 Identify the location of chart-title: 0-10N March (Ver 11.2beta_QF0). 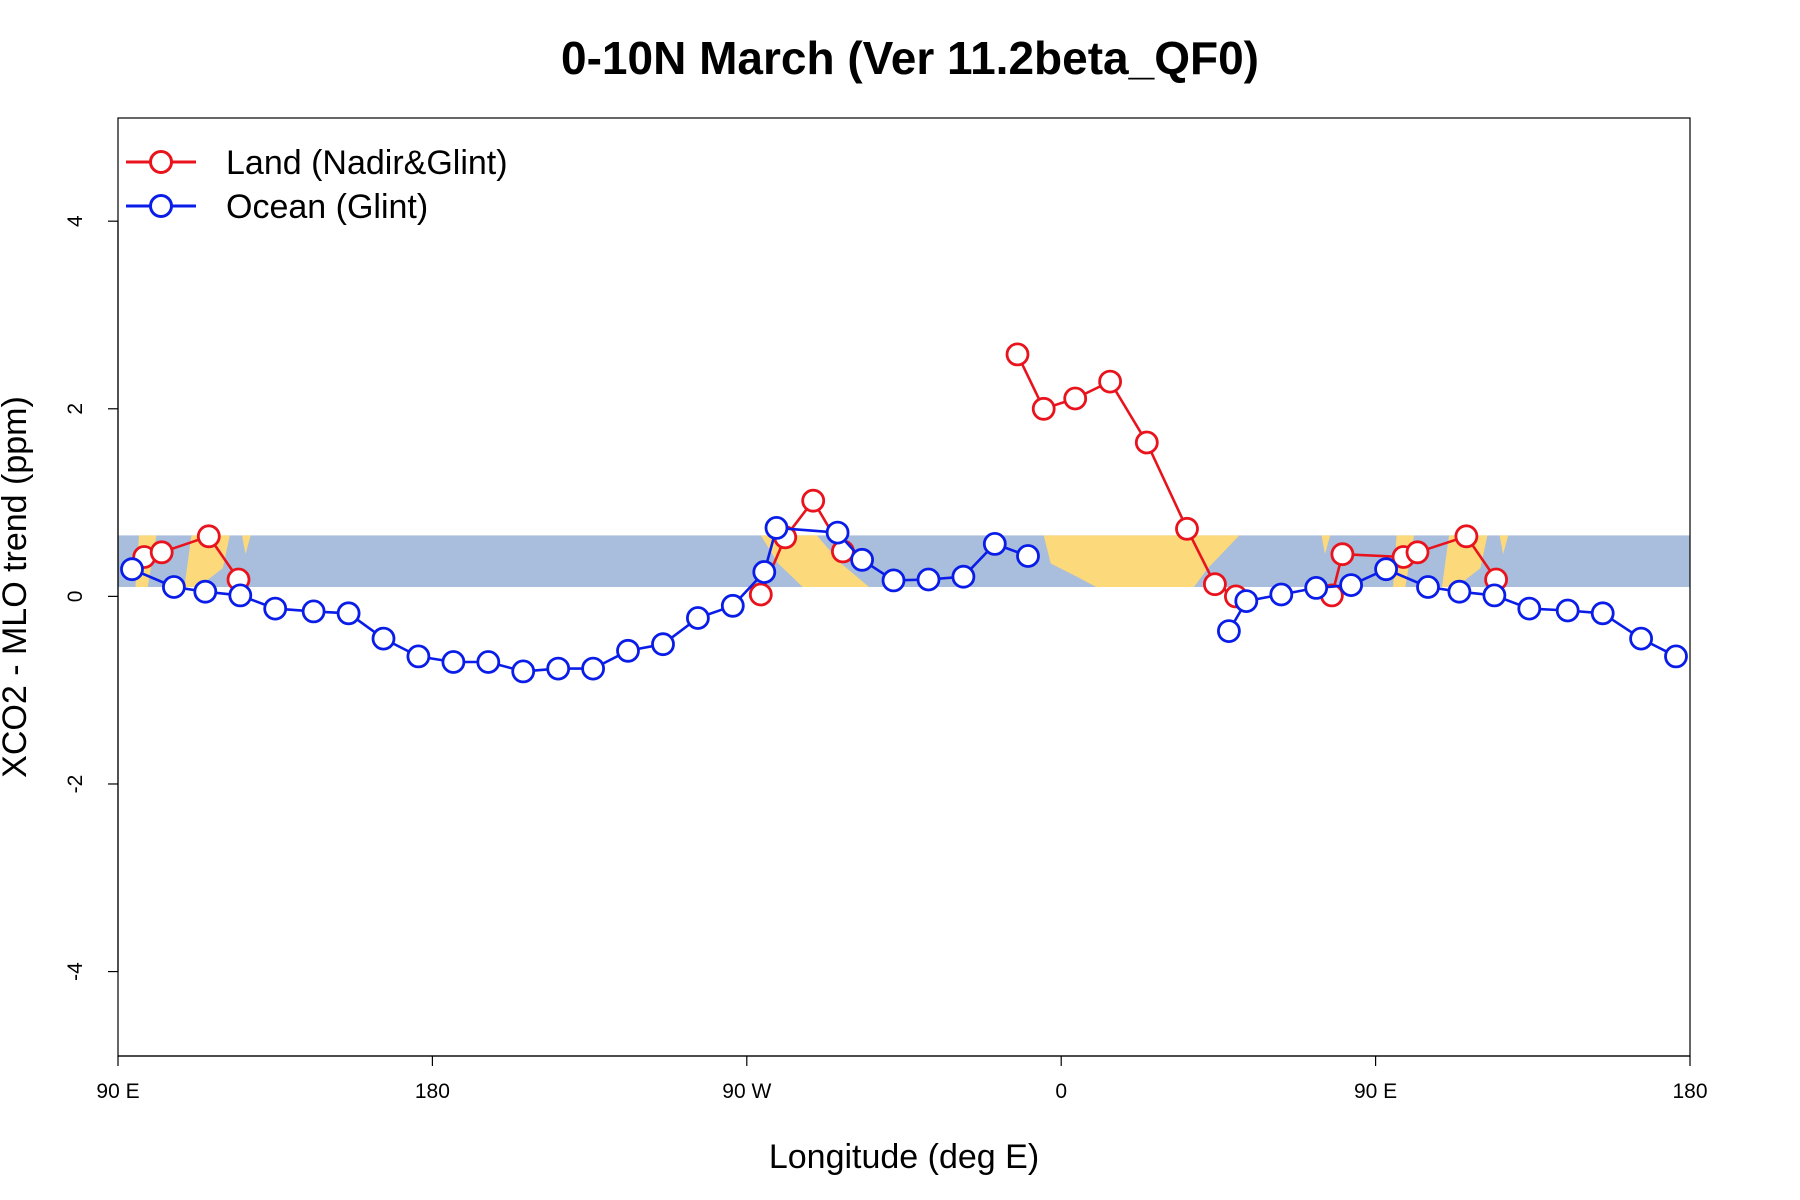
(910, 58).